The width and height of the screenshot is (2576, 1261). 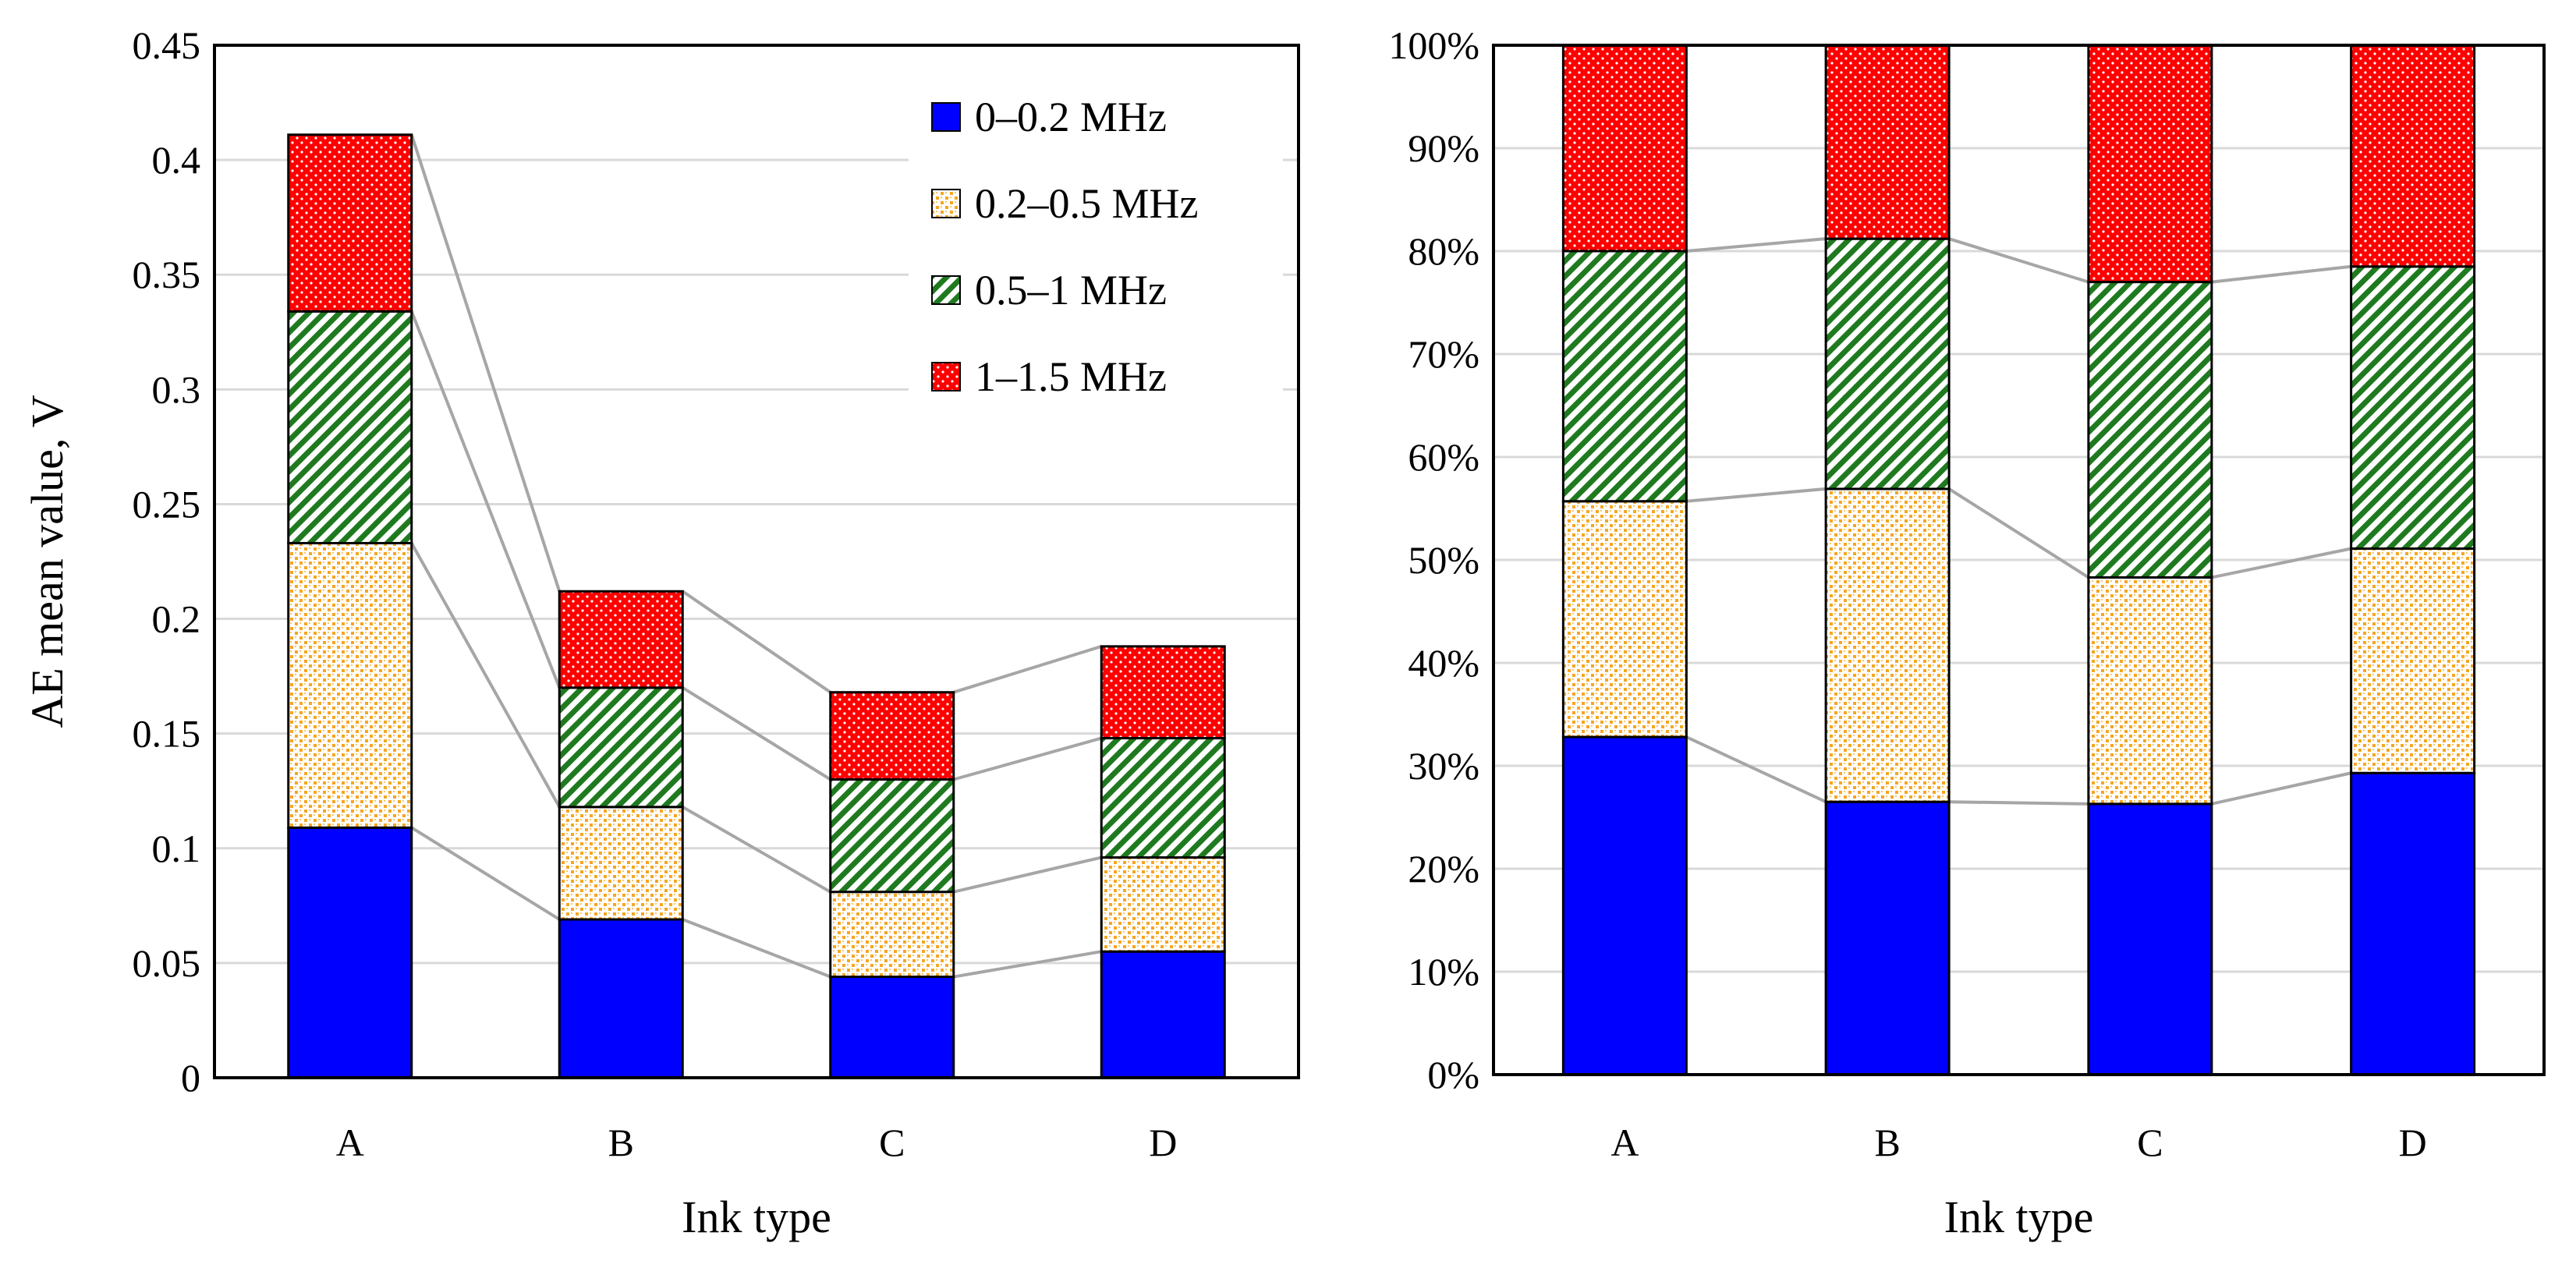 I want to click on legend-background, so click(x=1096, y=250).